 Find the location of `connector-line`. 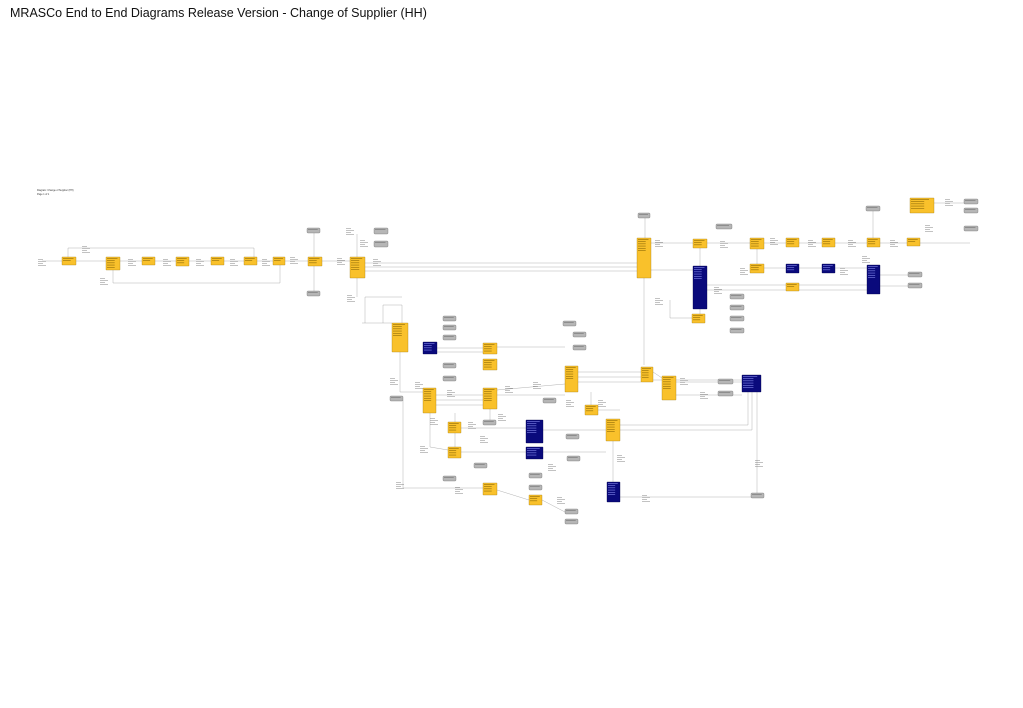

connector-line is located at coordinates (513, 495).